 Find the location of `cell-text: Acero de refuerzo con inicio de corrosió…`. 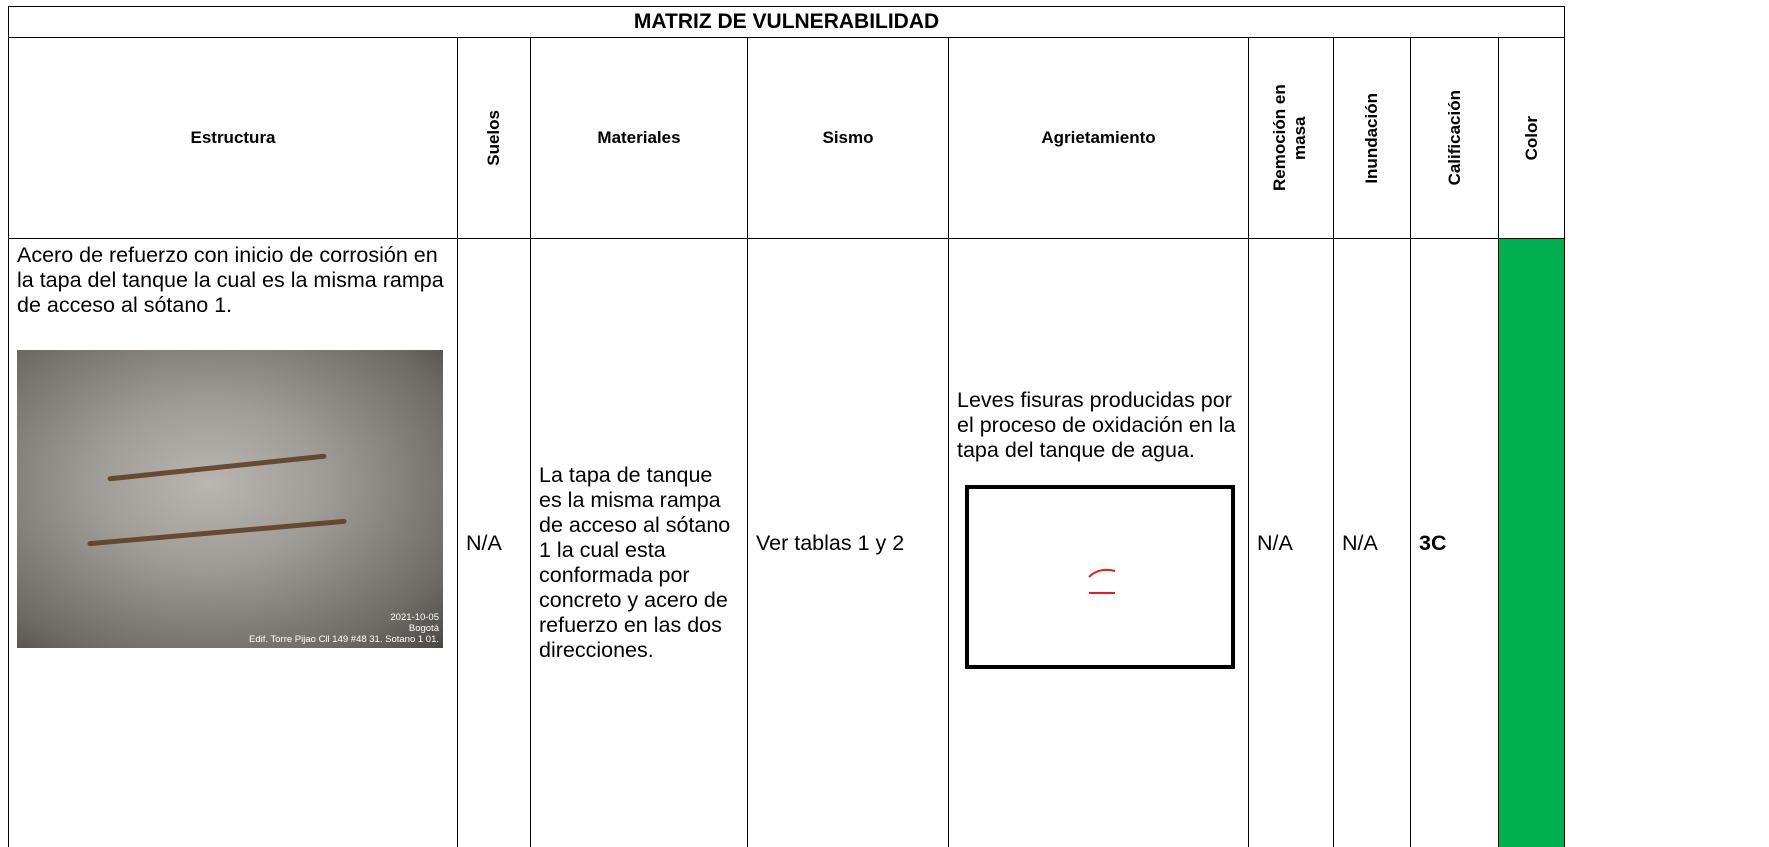

cell-text: Acero de refuerzo con inicio de corrosió… is located at coordinates (233, 280).